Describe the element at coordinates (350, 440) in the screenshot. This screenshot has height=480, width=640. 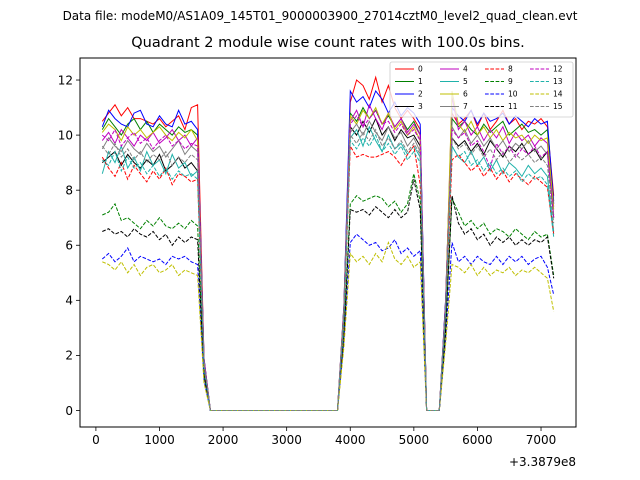
I see `x-tick-label: 4000` at that location.